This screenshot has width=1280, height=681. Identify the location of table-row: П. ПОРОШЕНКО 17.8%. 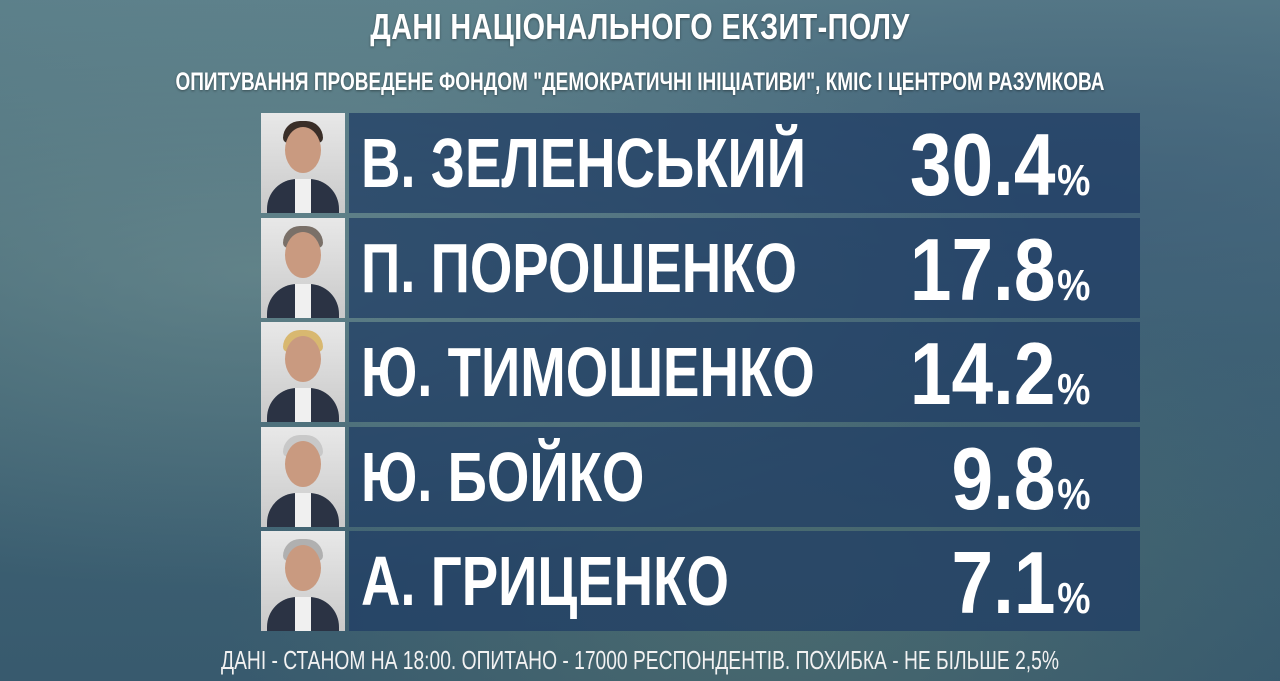
(700, 268).